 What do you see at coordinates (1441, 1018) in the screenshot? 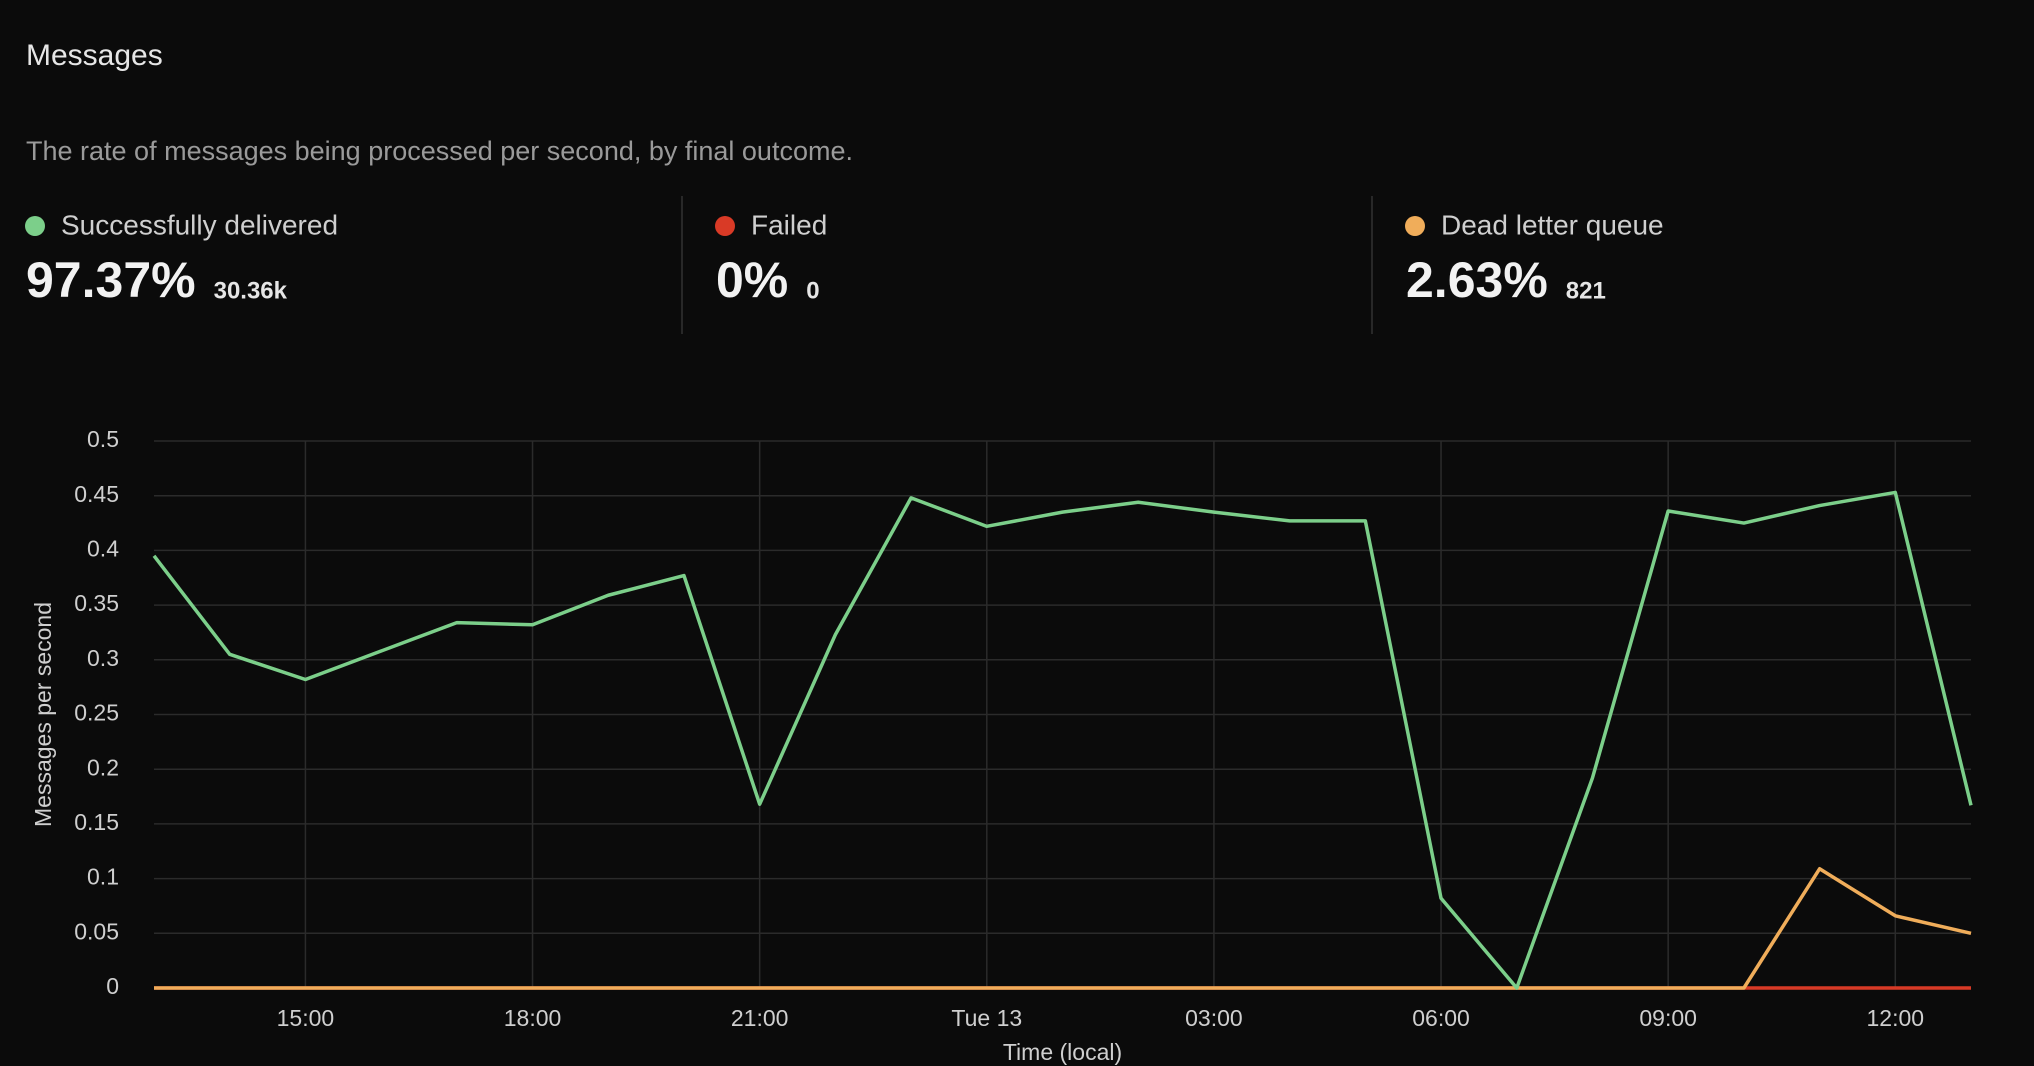
I see `x-tick-label: 06:00` at bounding box center [1441, 1018].